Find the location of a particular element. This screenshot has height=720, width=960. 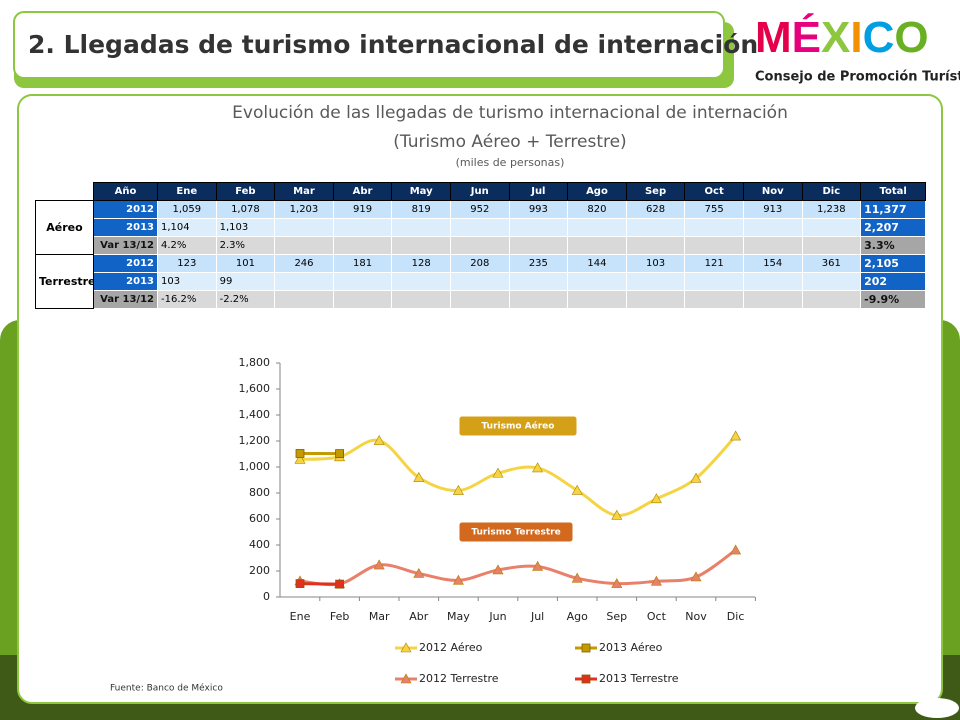

table-cell: 4.2% is located at coordinates (187, 245).